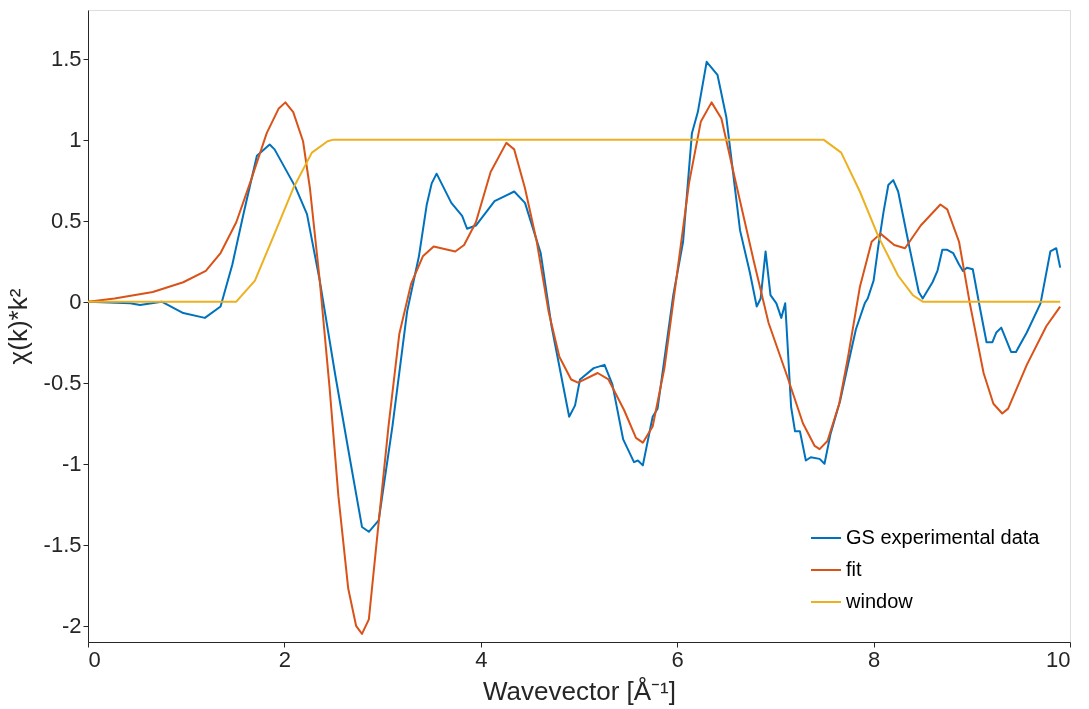 The width and height of the screenshot is (1089, 709). What do you see at coordinates (874, 659) in the screenshot?
I see `x-tick-label: 8` at bounding box center [874, 659].